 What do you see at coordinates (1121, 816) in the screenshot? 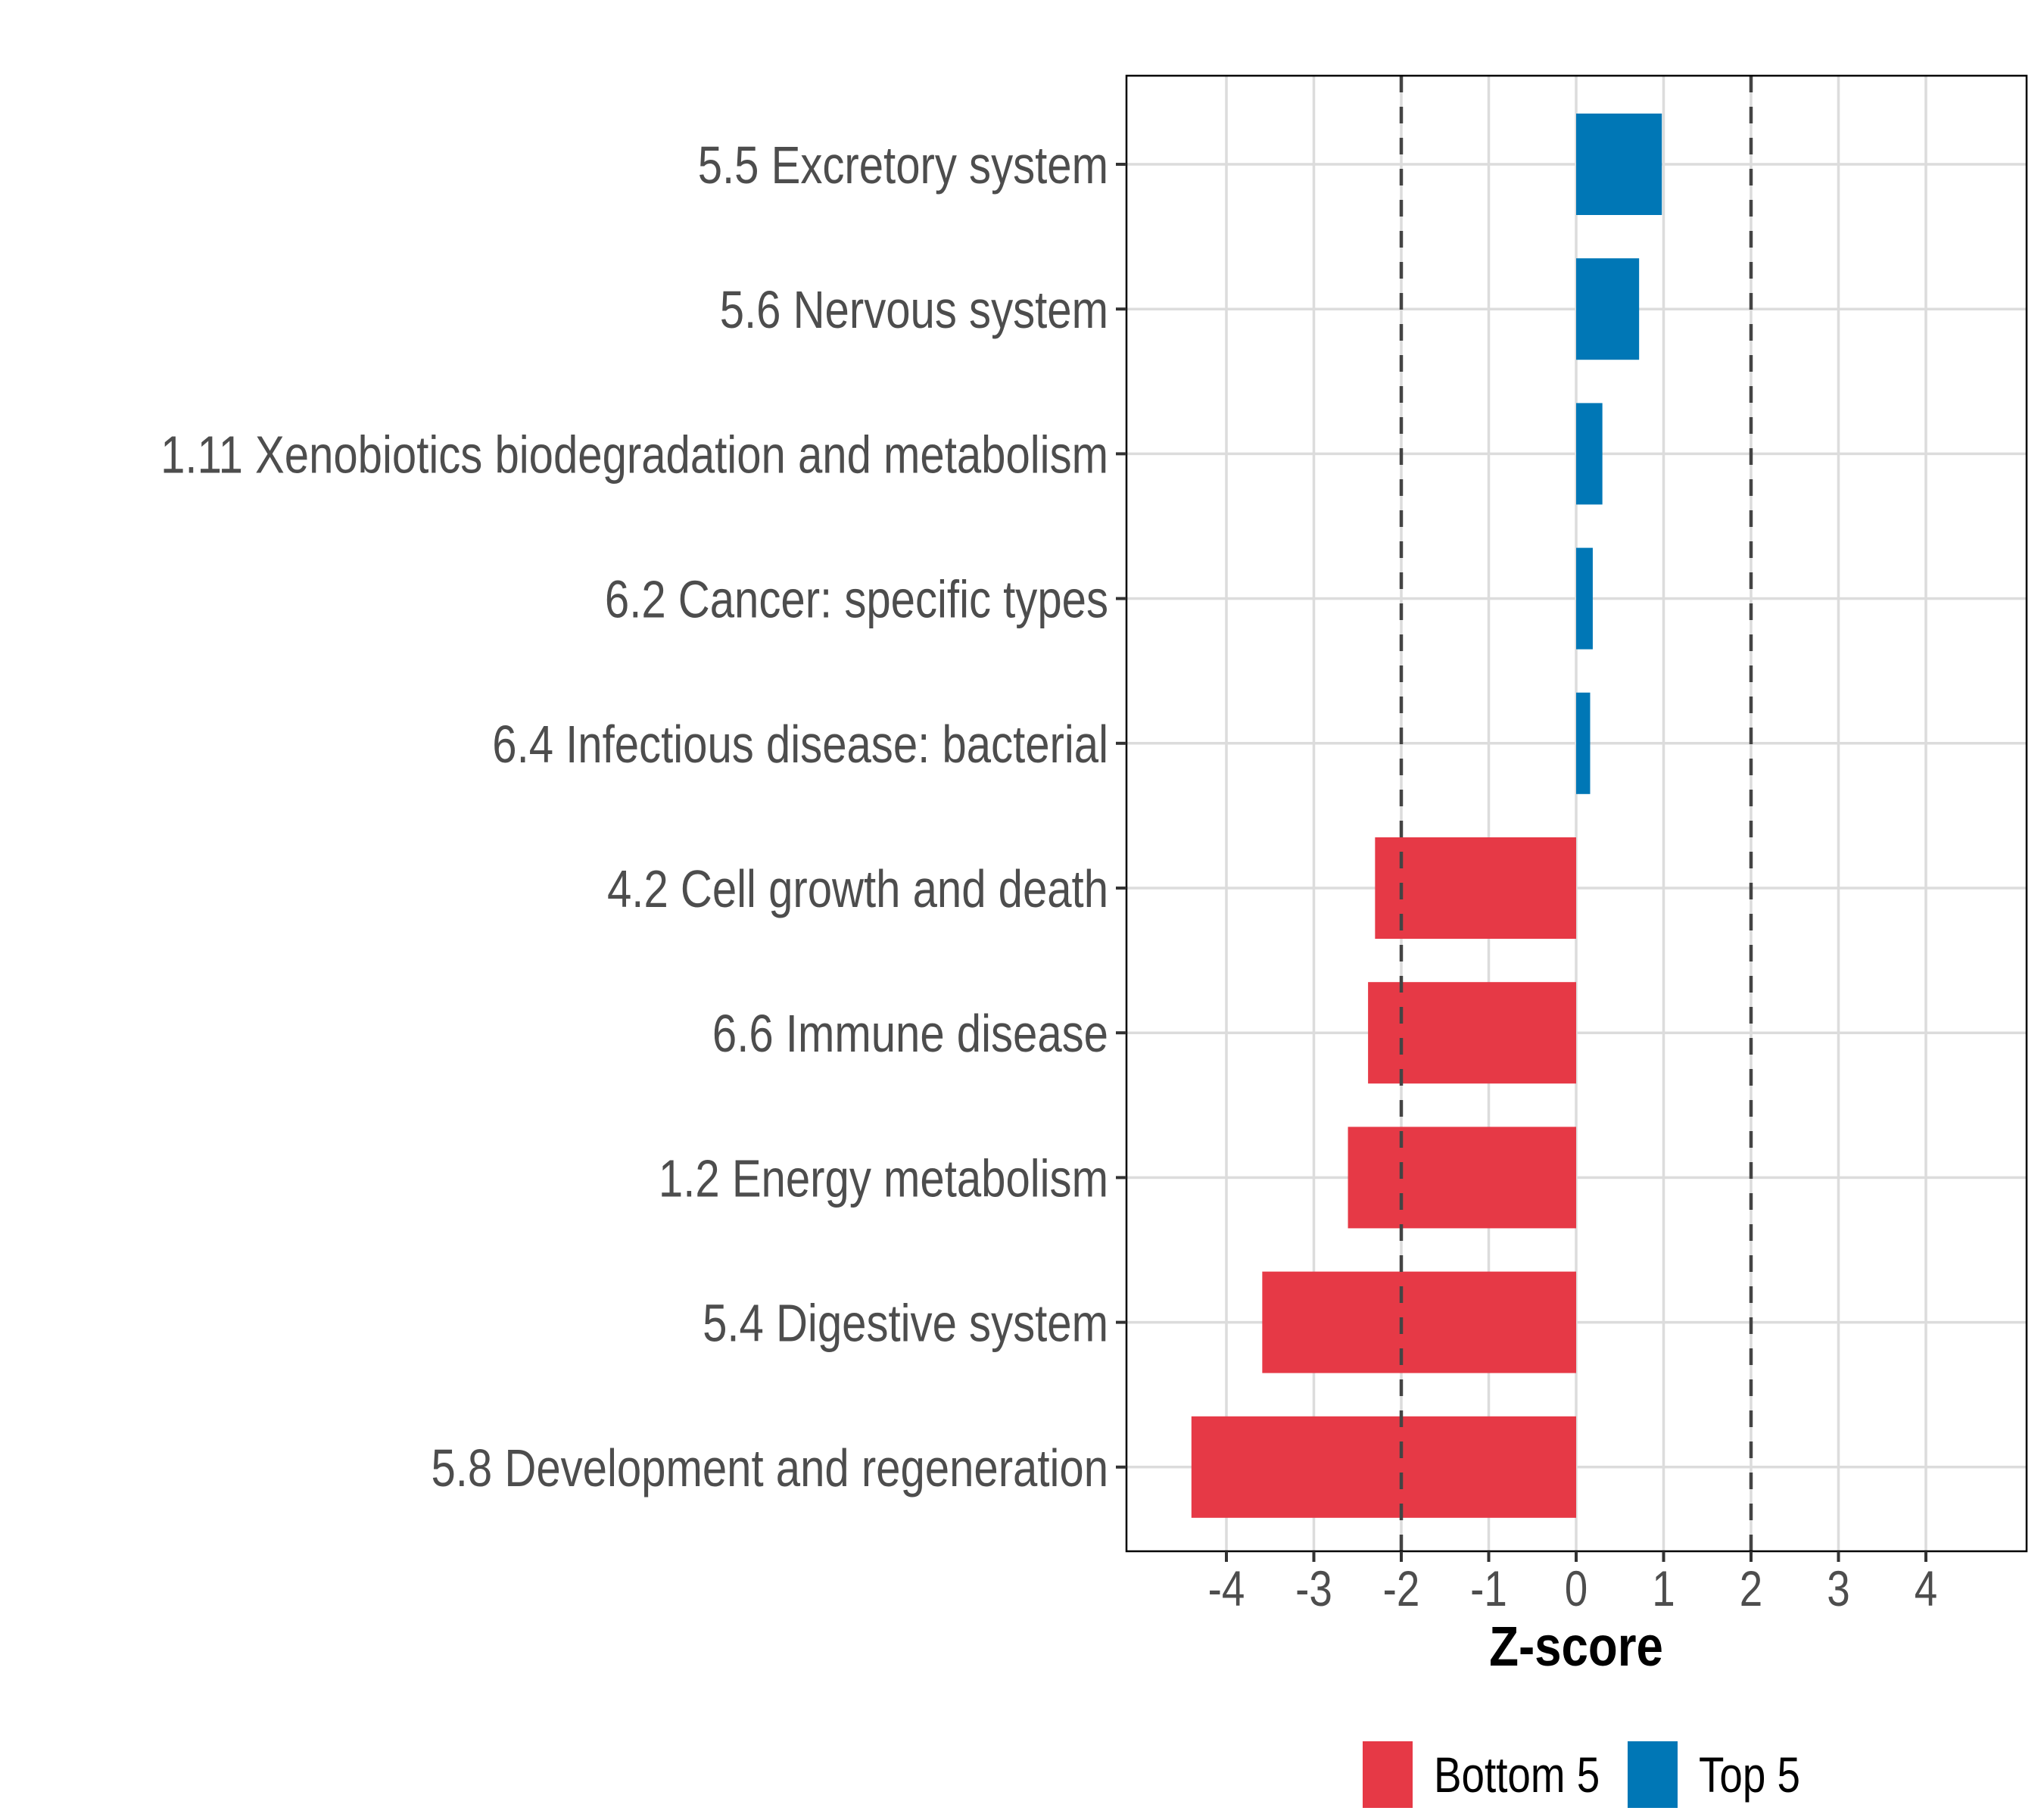
I see `y-axis-ticks` at bounding box center [1121, 816].